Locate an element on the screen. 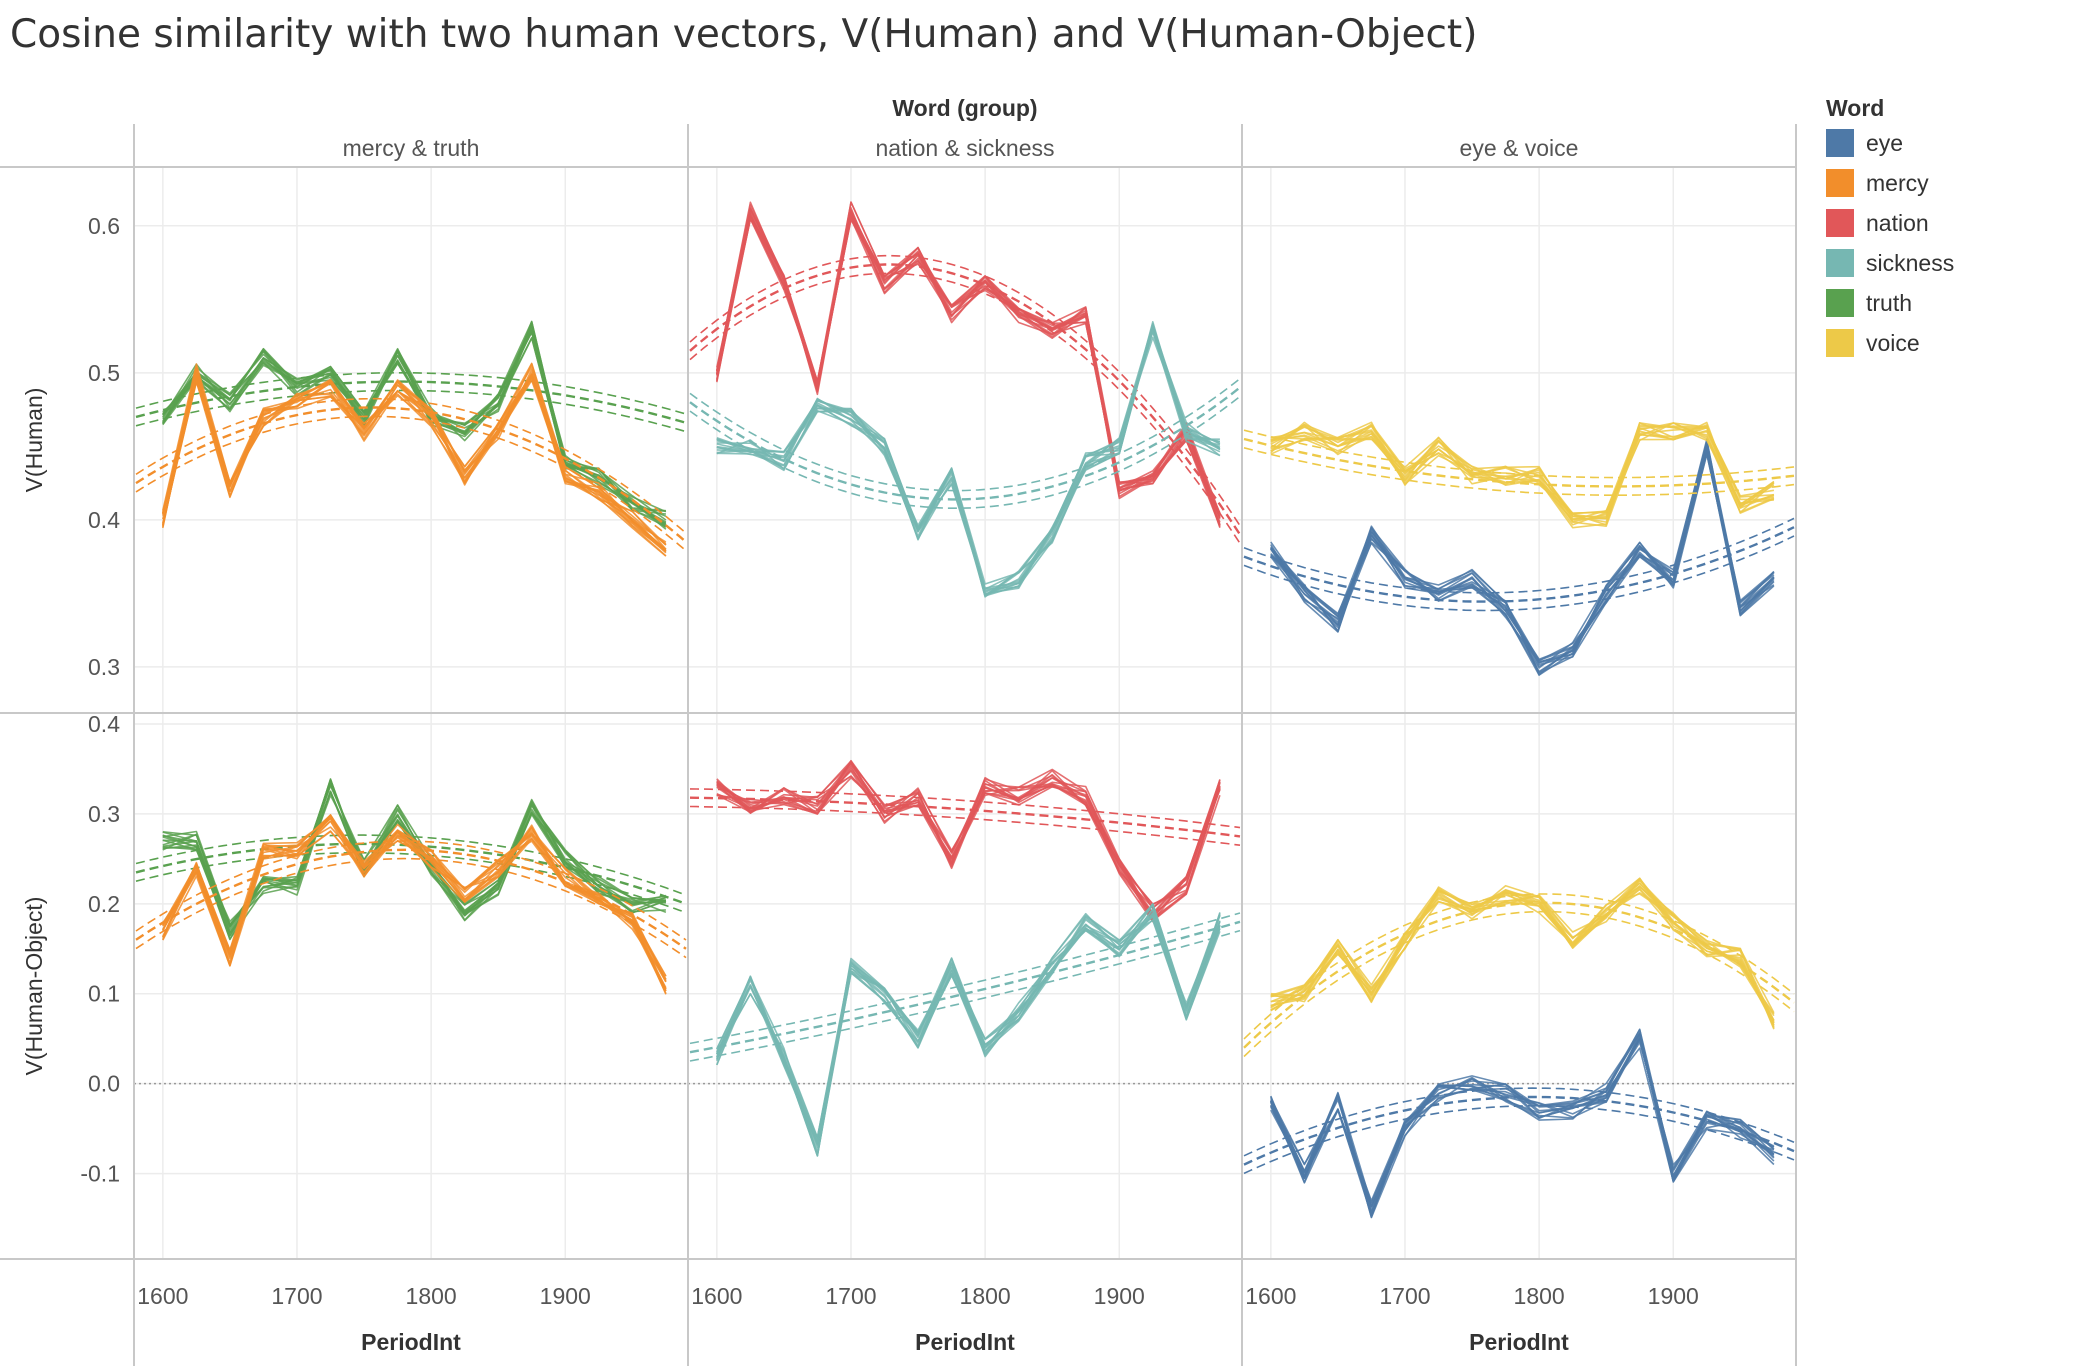  y-tick-label: 0.1 is located at coordinates (104, 994).